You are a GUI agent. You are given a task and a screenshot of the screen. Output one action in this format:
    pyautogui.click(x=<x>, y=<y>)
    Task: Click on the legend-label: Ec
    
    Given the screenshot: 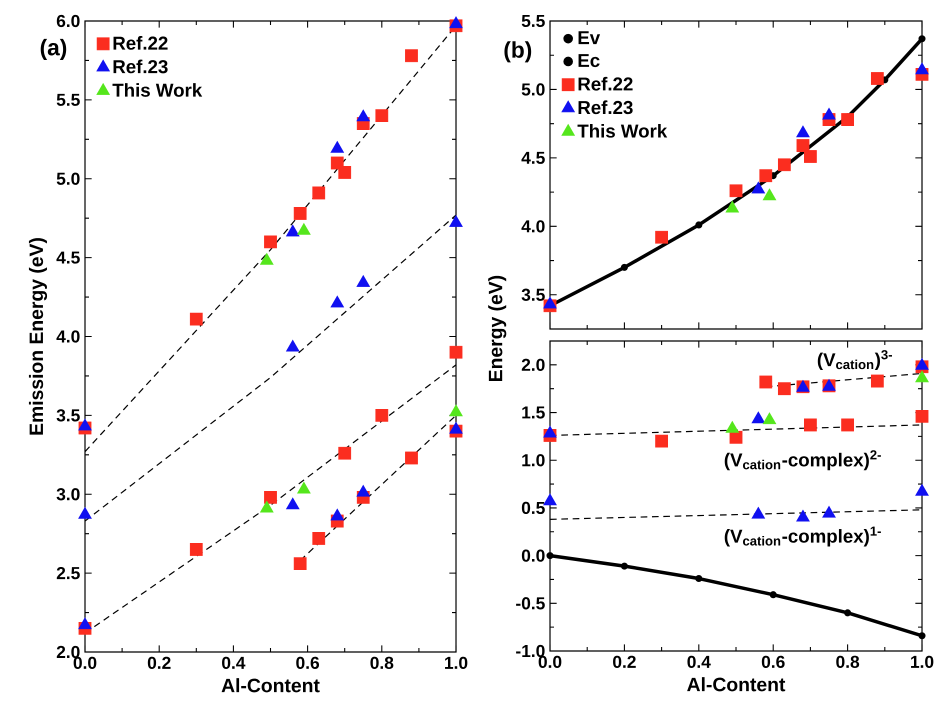 What is the action you would take?
    pyautogui.click(x=589, y=61)
    